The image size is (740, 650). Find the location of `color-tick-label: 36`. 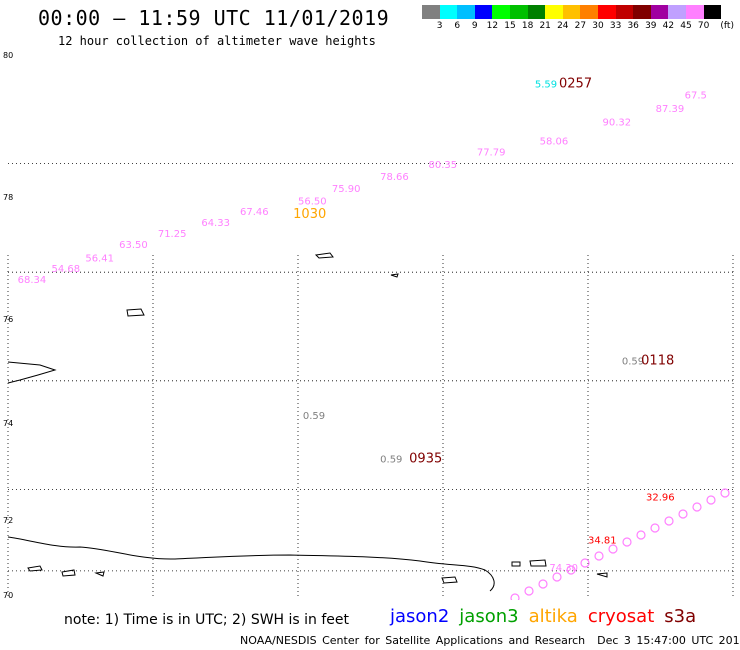

color-tick-label: 36 is located at coordinates (633, 26).